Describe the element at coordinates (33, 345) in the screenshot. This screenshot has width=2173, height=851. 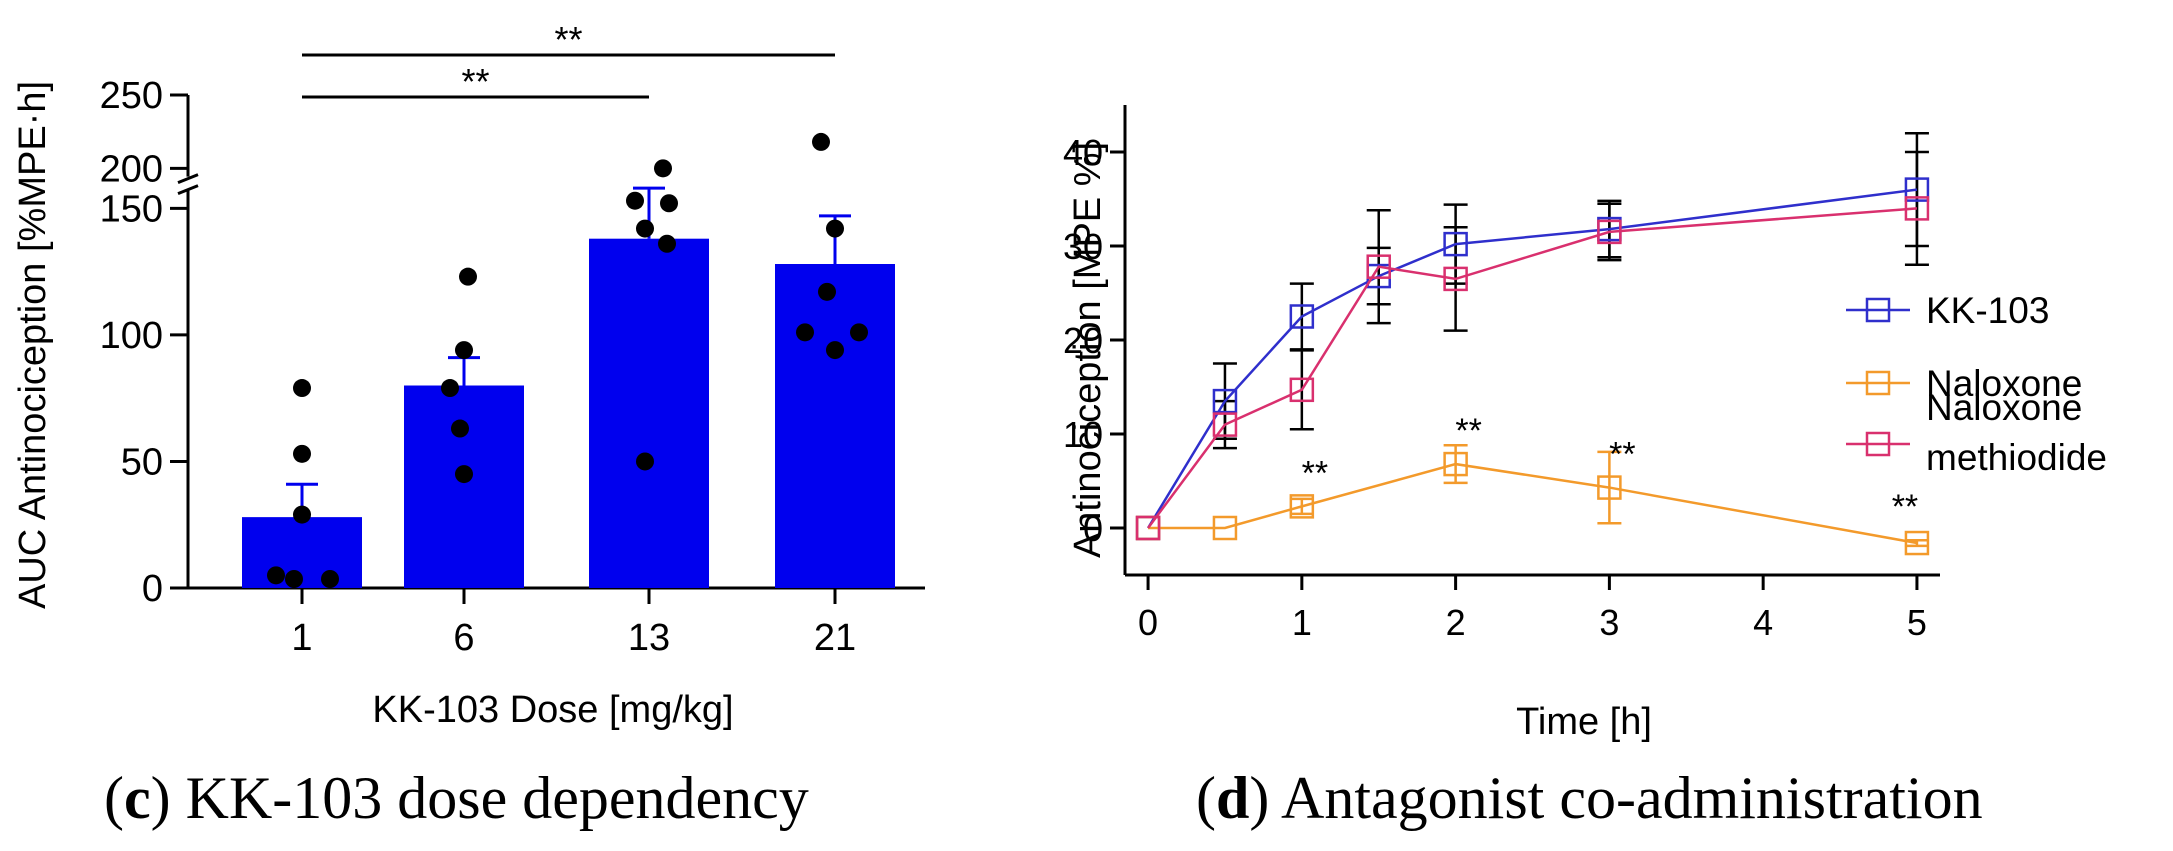
I see `bar-chart-y-axis-label: AUC Antinociception [%MPE·h]` at that location.